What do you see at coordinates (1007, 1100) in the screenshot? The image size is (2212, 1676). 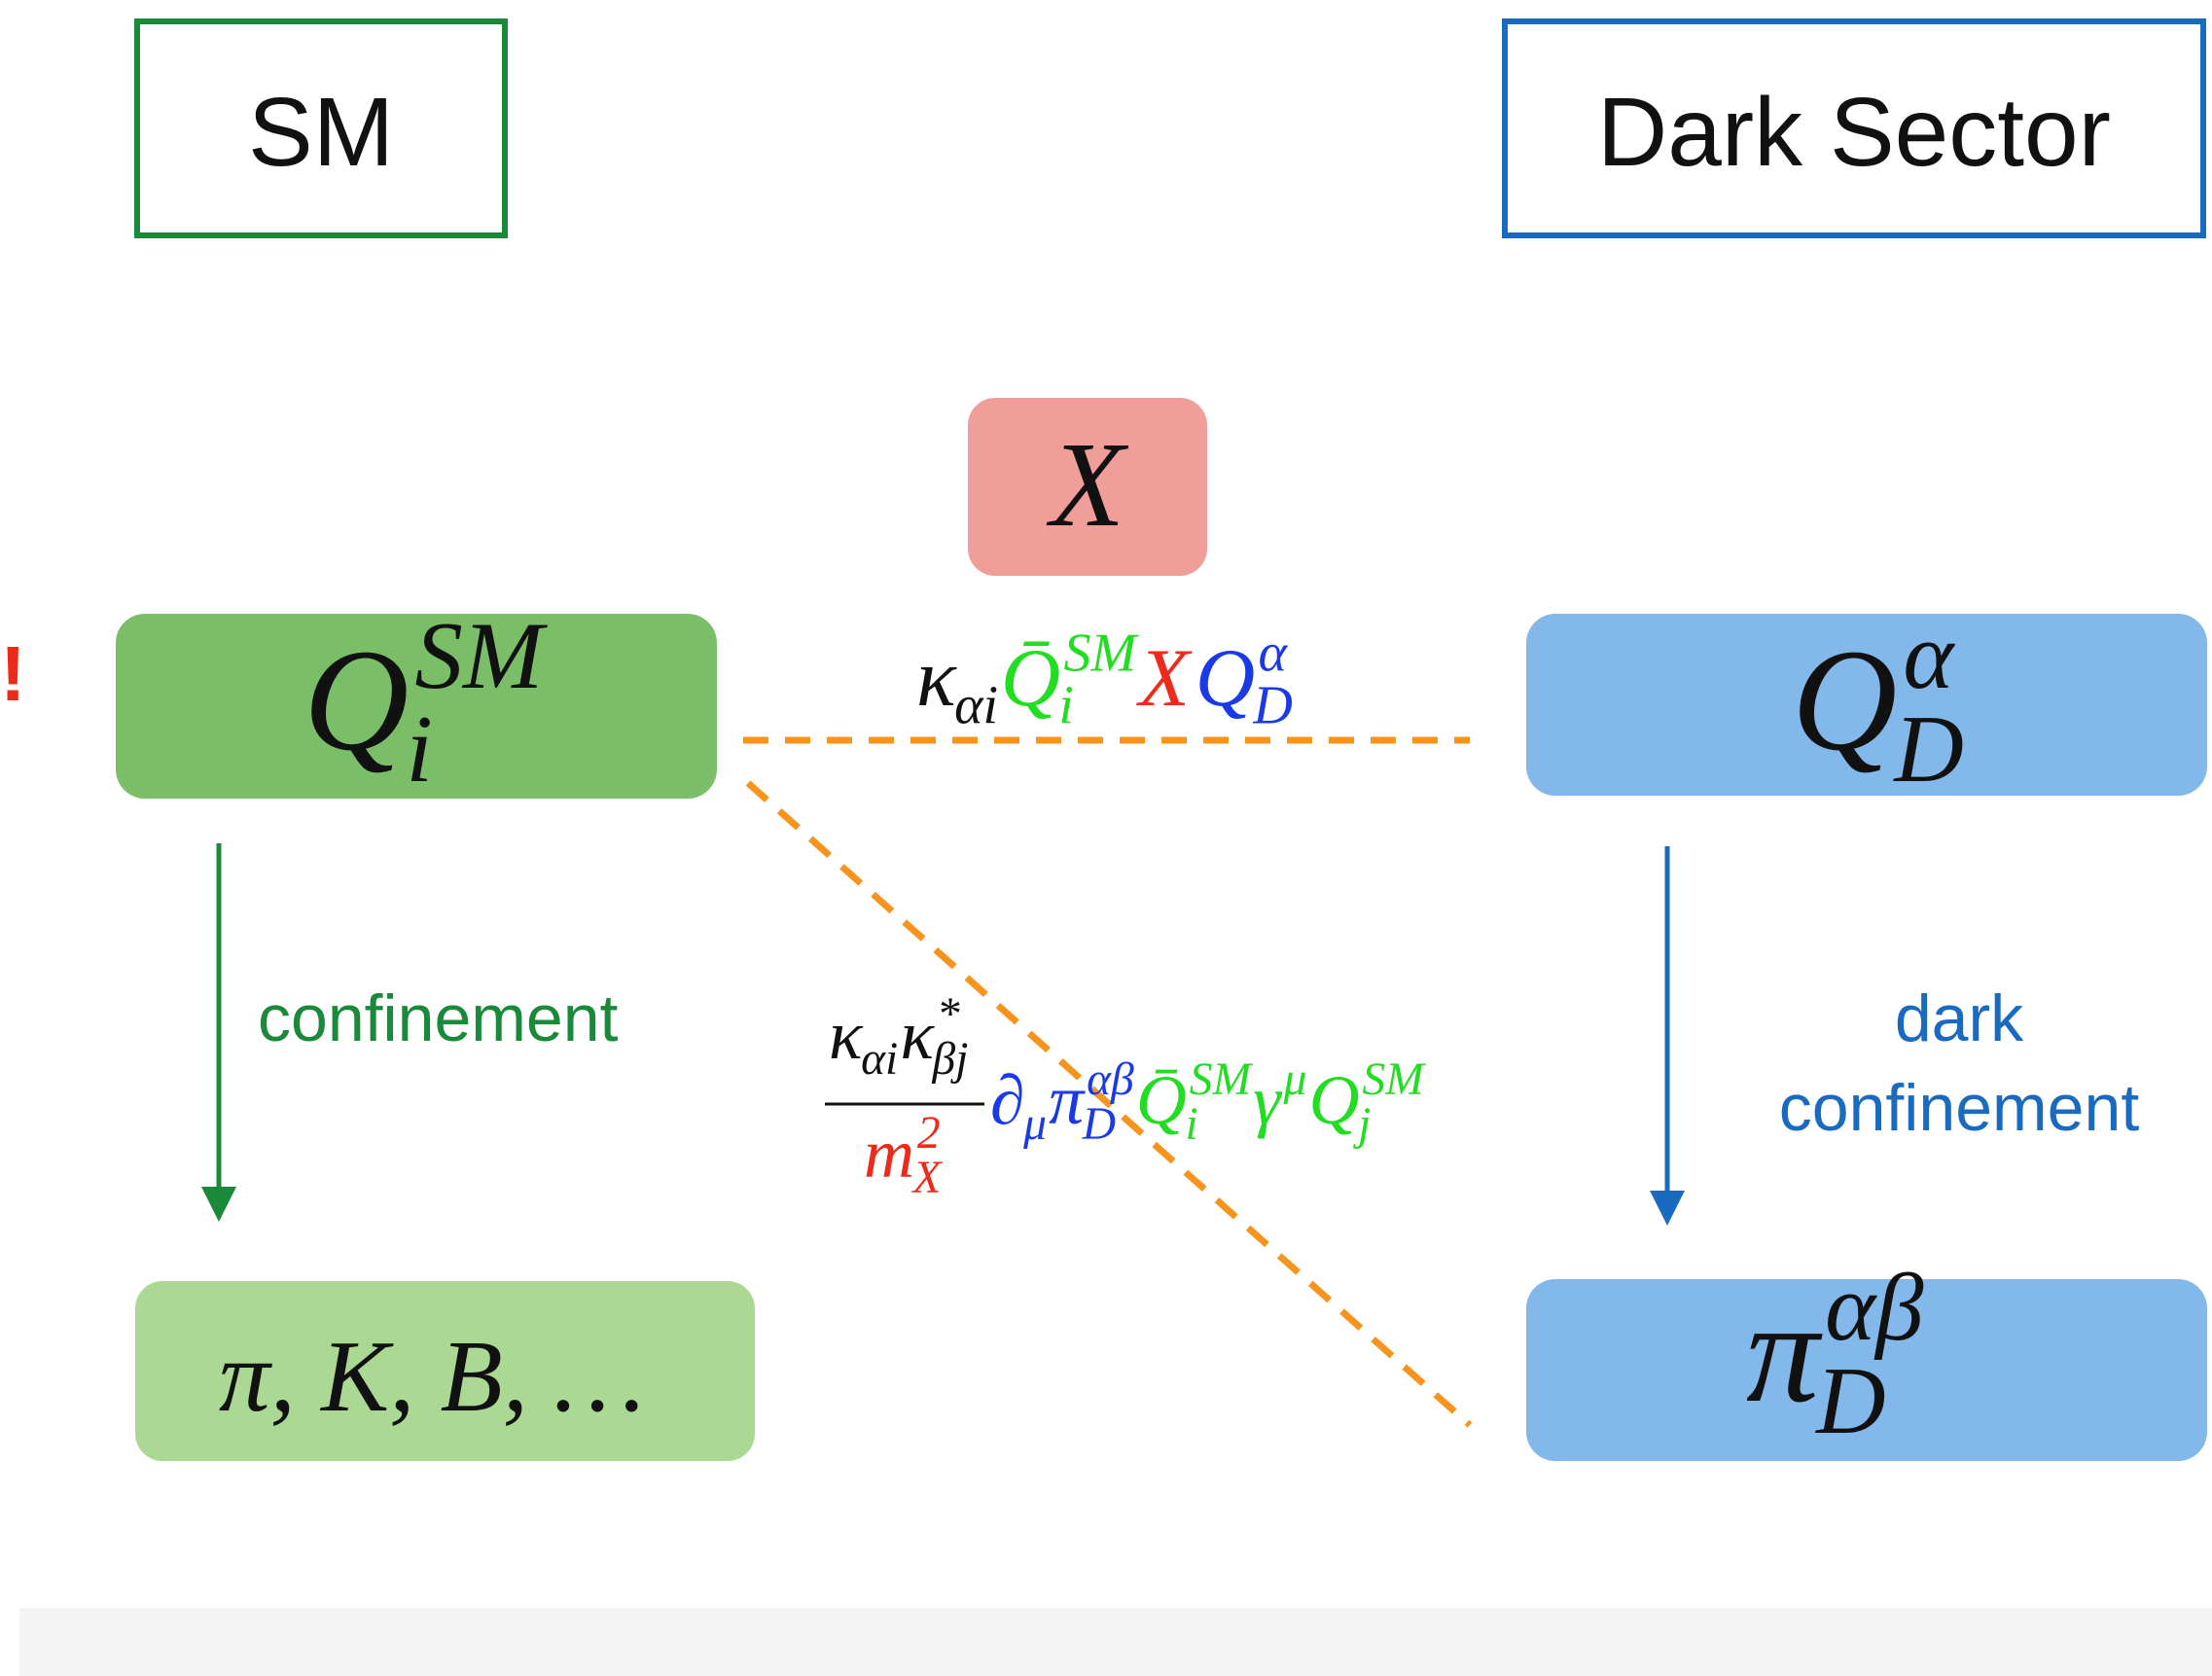 I see `math-symbol: ∂` at bounding box center [1007, 1100].